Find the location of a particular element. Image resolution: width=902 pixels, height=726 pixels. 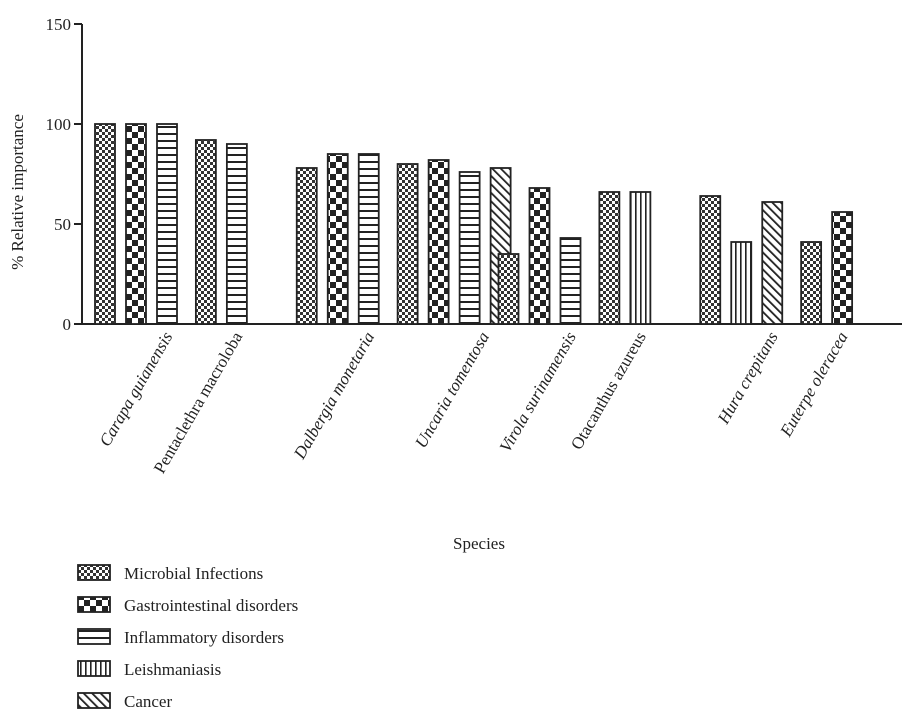

bar-uncaria-tomentosa-gastrointestinal-disorders is located at coordinates (438, 242).